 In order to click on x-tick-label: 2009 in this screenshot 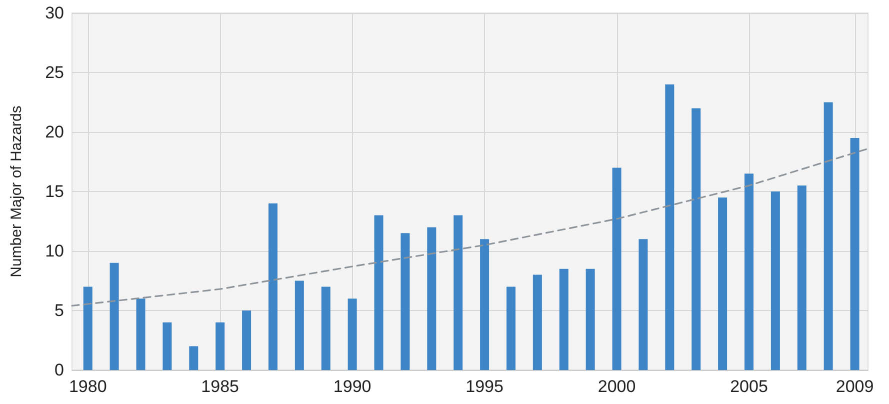, I will do `click(855, 386)`.